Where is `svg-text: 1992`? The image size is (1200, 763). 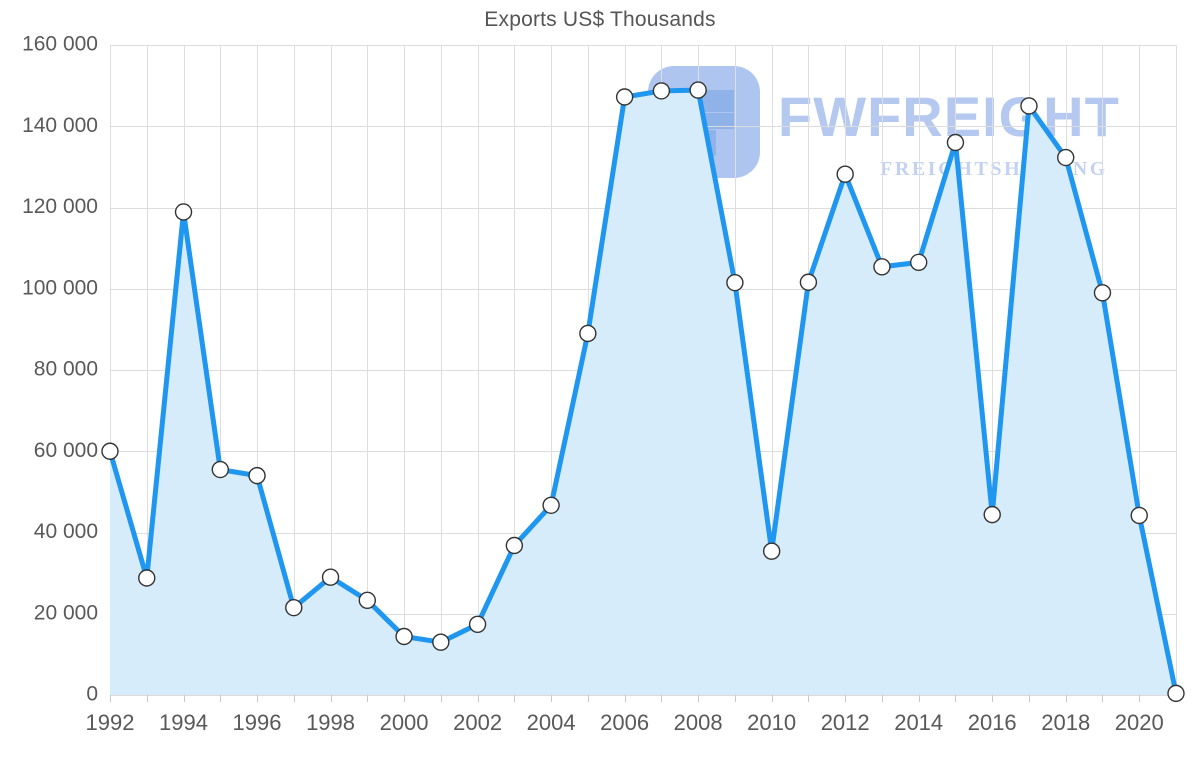 svg-text: 1992 is located at coordinates (110, 722).